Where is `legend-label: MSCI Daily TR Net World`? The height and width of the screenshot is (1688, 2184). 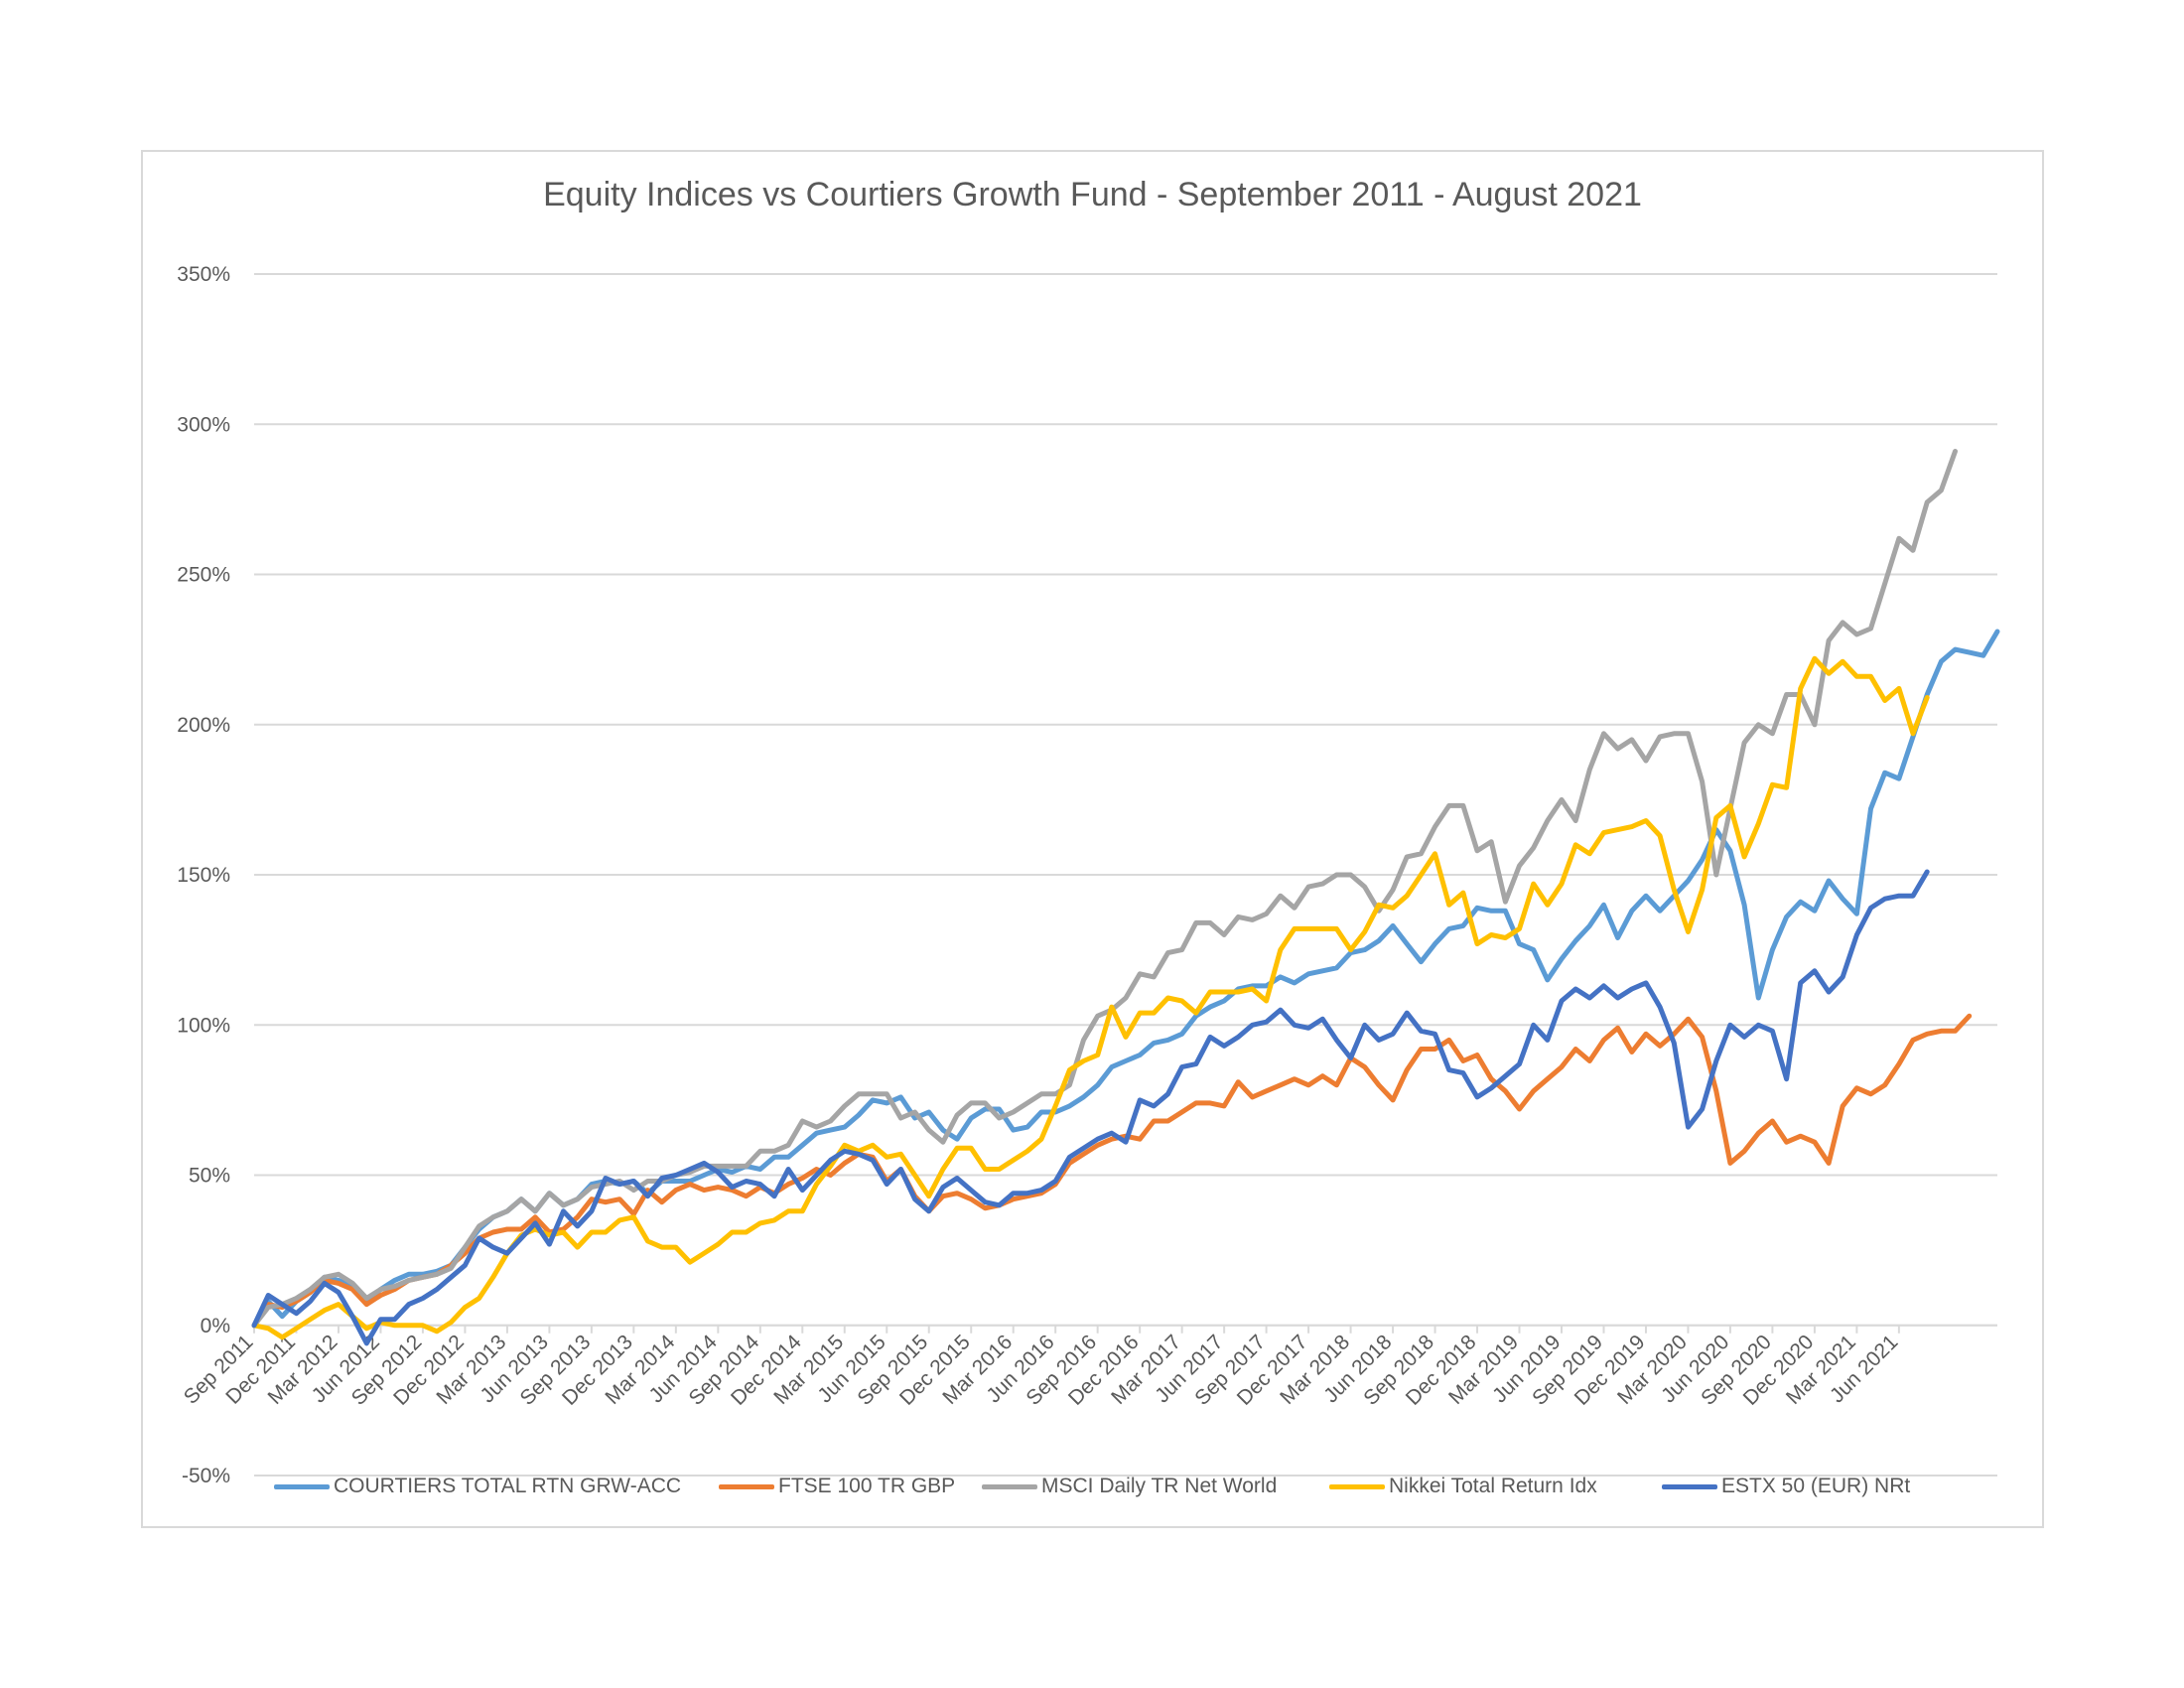 legend-label: MSCI Daily TR Net World is located at coordinates (1159, 1486).